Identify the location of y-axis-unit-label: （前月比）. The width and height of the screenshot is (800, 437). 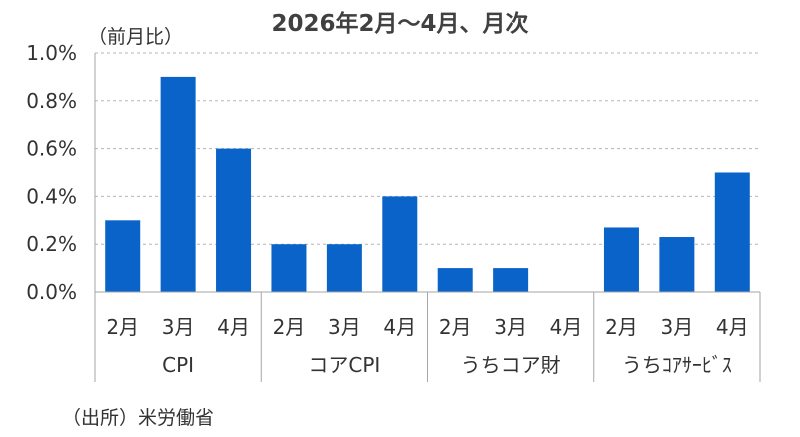
(136, 37).